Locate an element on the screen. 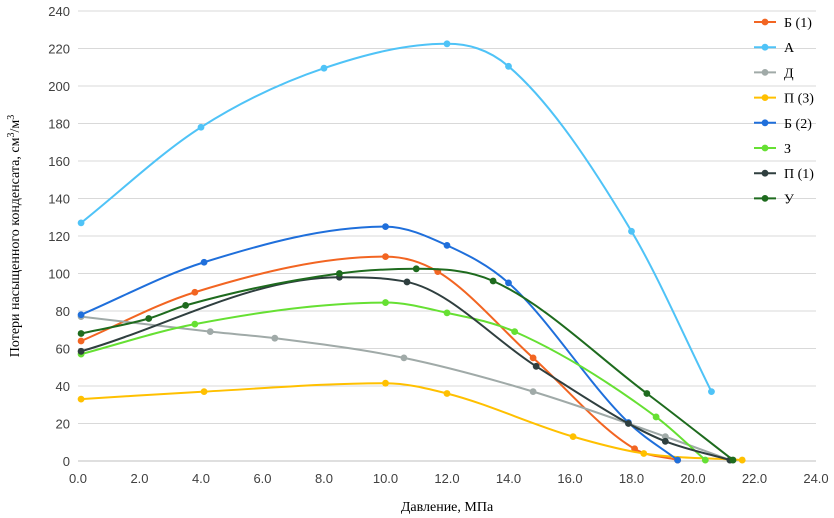  legend: Б (1) АД П (3) Б (2) З П (1) У is located at coordinates (784, 111).